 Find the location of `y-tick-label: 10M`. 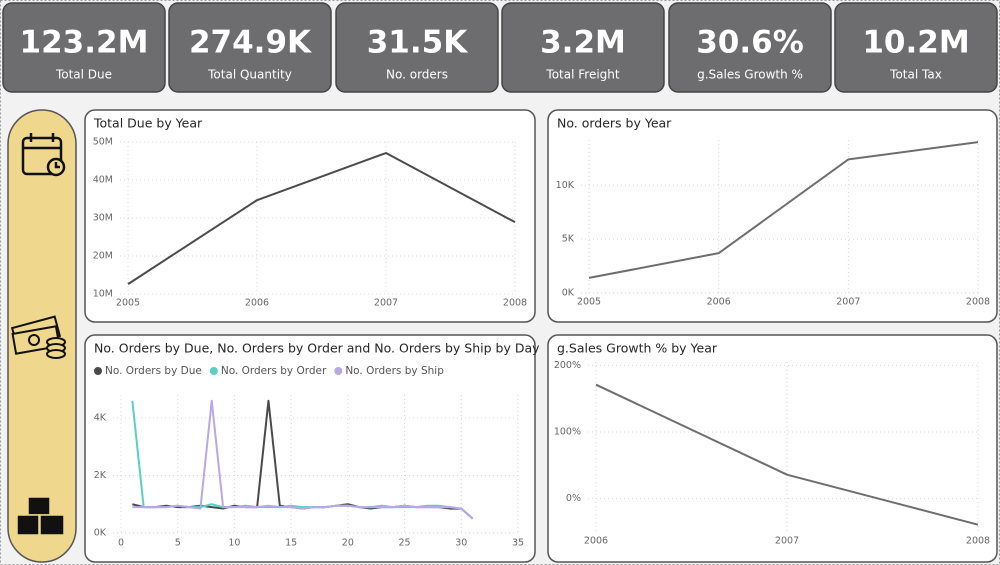

y-tick-label: 10M is located at coordinates (103, 294).